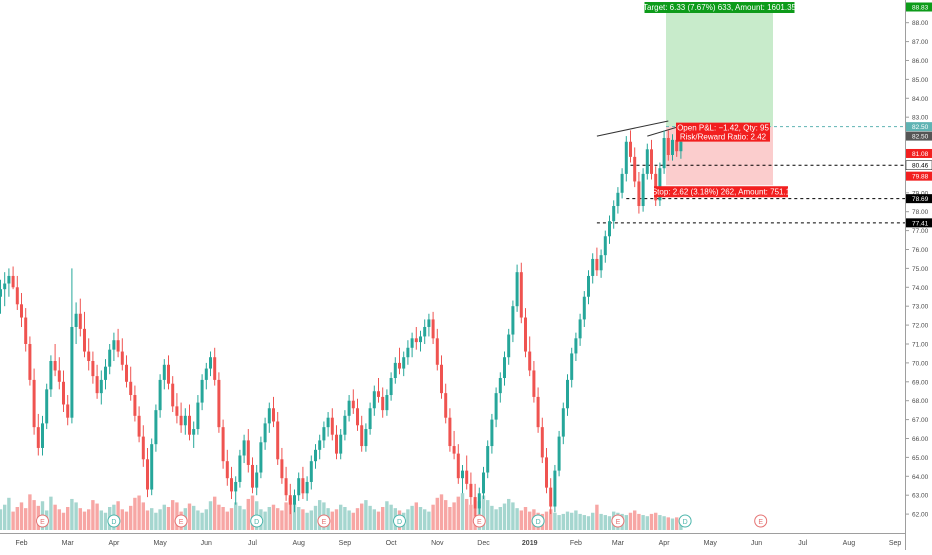 This screenshot has height=555, width=932. What do you see at coordinates (920, 458) in the screenshot?
I see `y-tick-label: 65.00` at bounding box center [920, 458].